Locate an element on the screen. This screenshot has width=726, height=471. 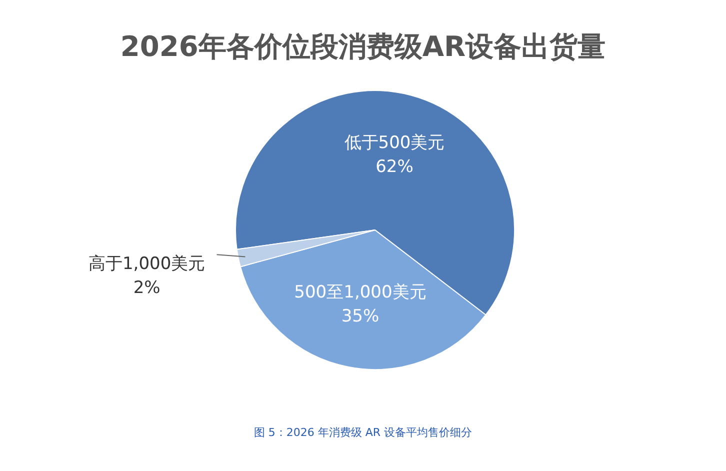
data-label: 35% is located at coordinates (360, 316).